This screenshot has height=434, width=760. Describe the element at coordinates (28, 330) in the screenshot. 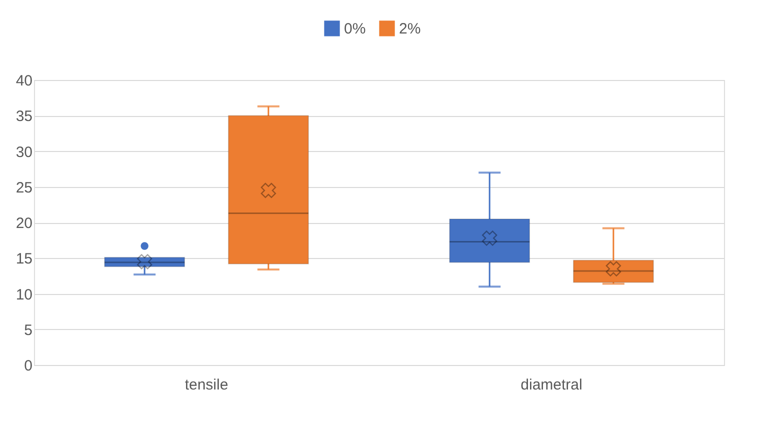

I see `y-tick-label: 5` at that location.